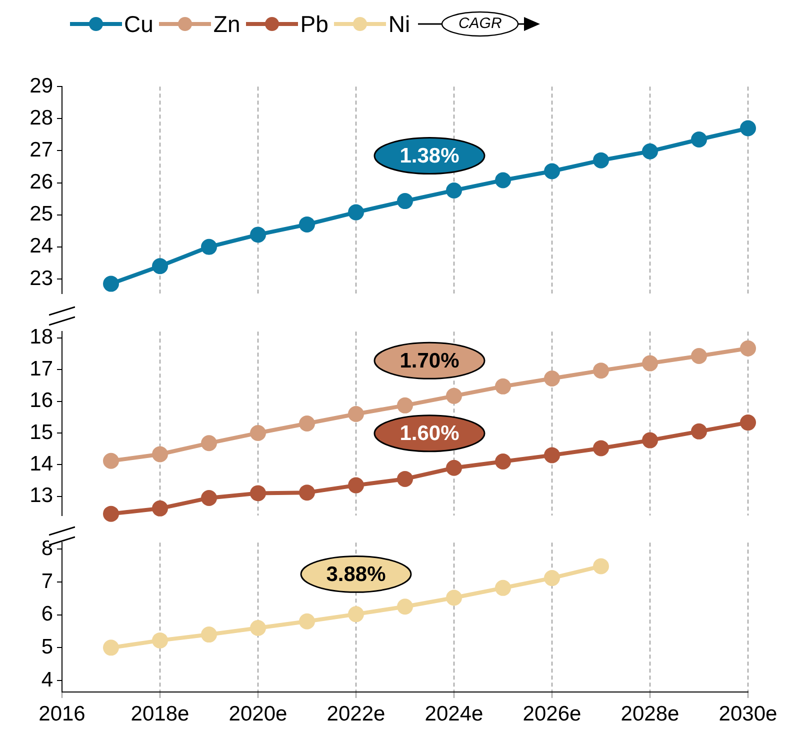 This screenshot has width=788, height=730. What do you see at coordinates (41, 368) in the screenshot?
I see `y-tick-label: 17` at bounding box center [41, 368].